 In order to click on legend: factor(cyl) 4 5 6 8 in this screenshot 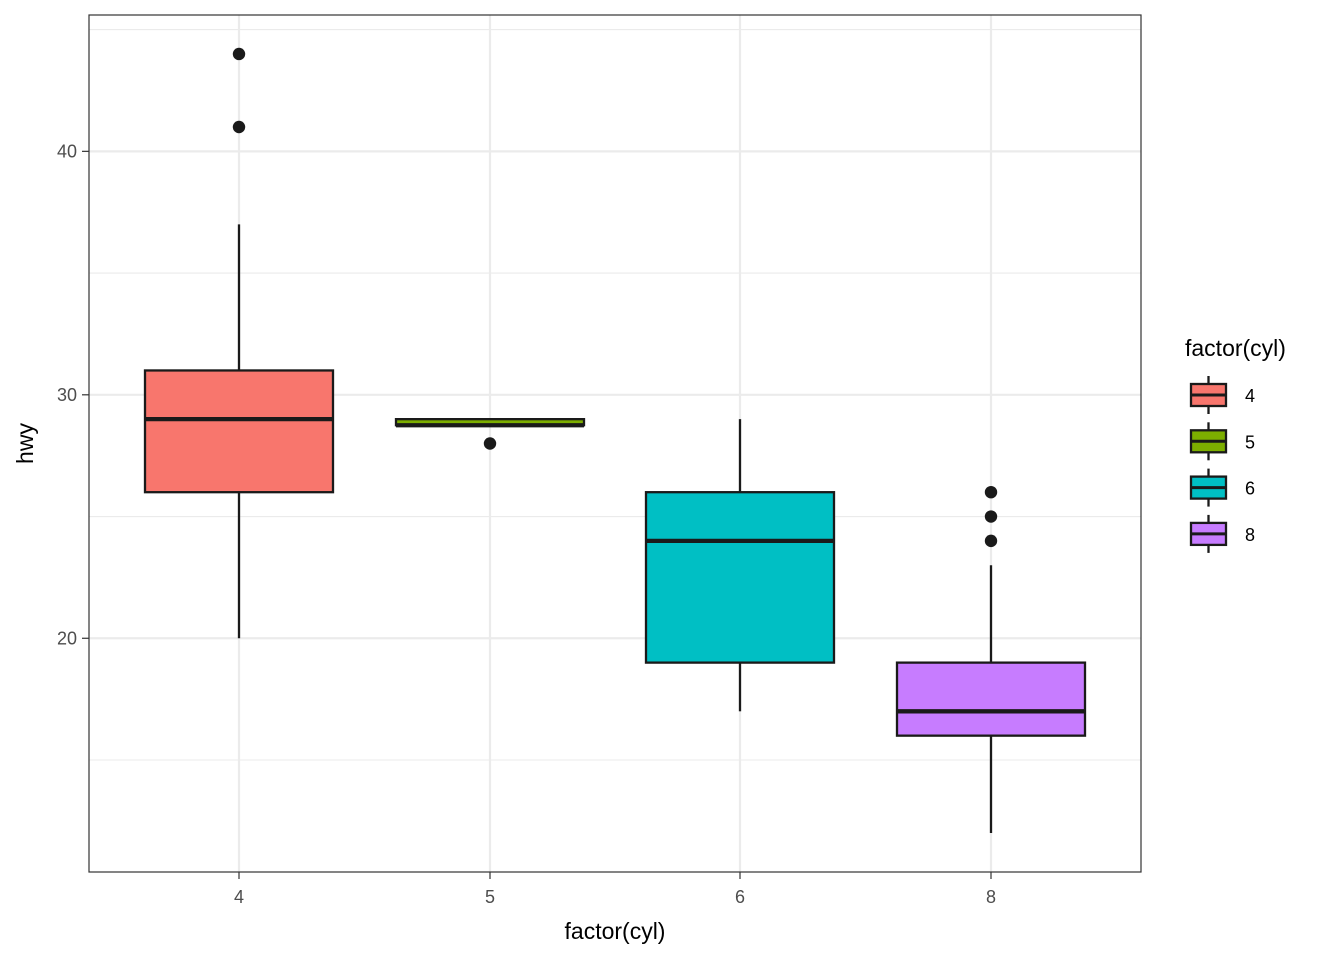, I will do `click(1235, 444)`.